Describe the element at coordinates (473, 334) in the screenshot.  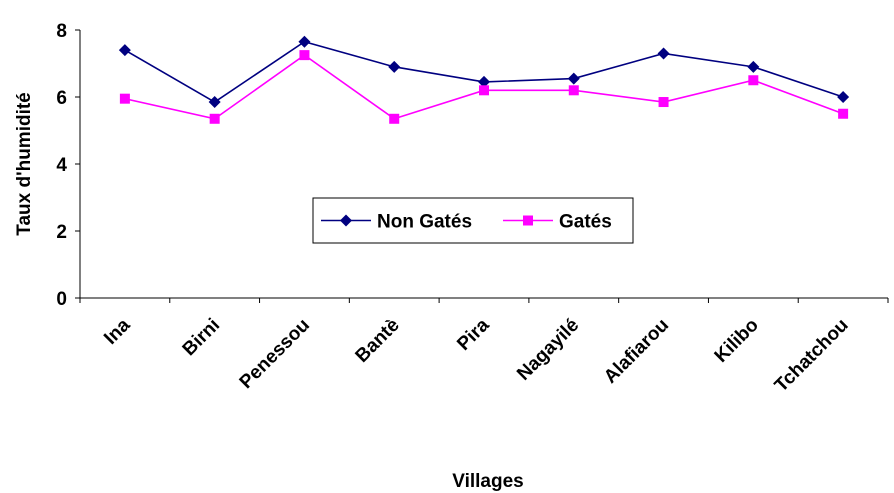
I see `x-category-label: Pira` at that location.